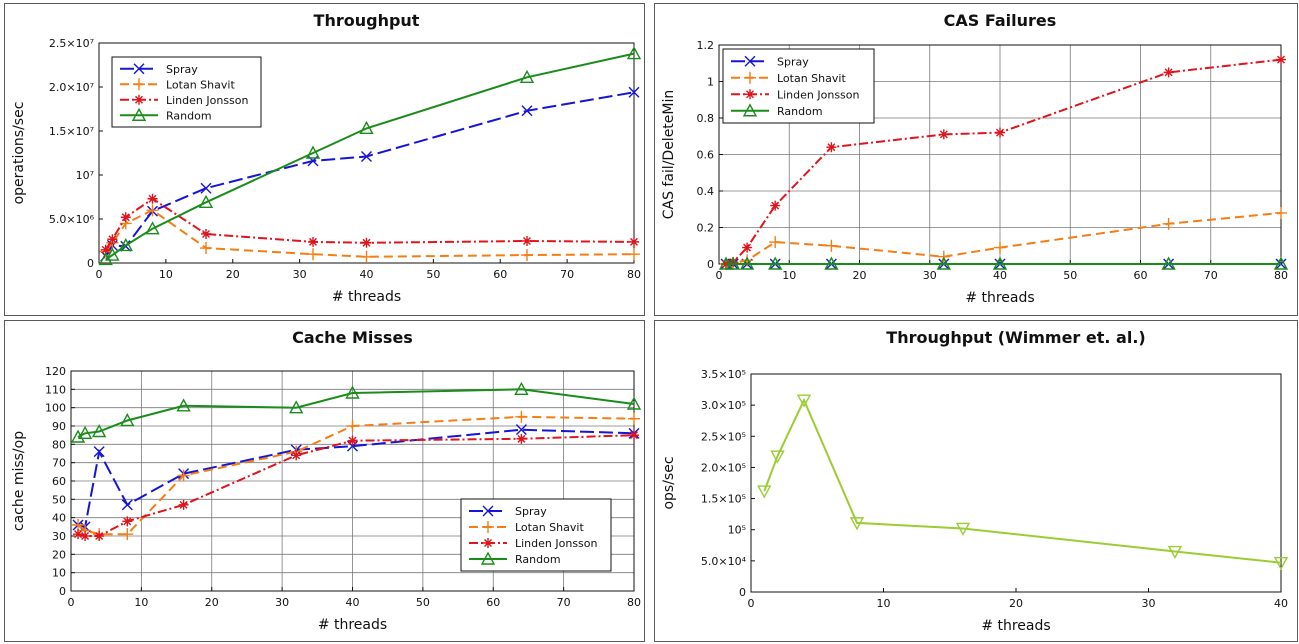  What do you see at coordinates (369, 174) in the screenshot?
I see `series-line-spray` at bounding box center [369, 174].